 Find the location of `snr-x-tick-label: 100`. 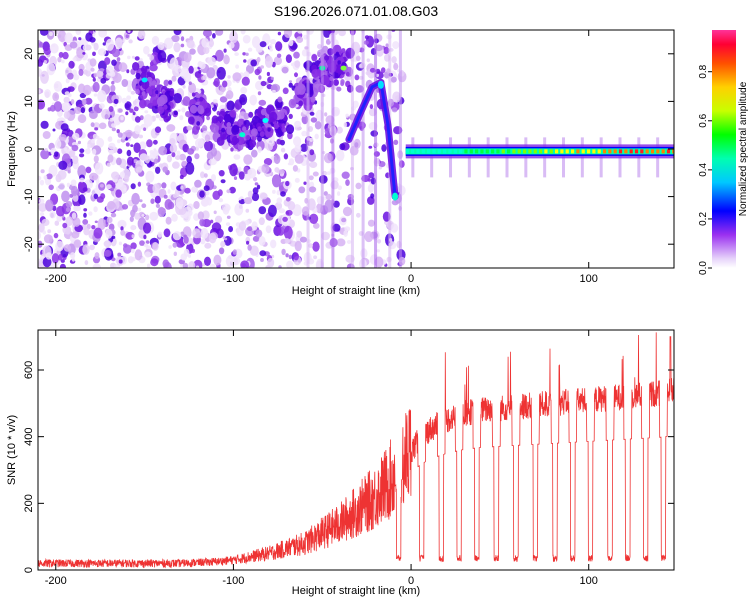

snr-x-tick-label: 100 is located at coordinates (589, 581).